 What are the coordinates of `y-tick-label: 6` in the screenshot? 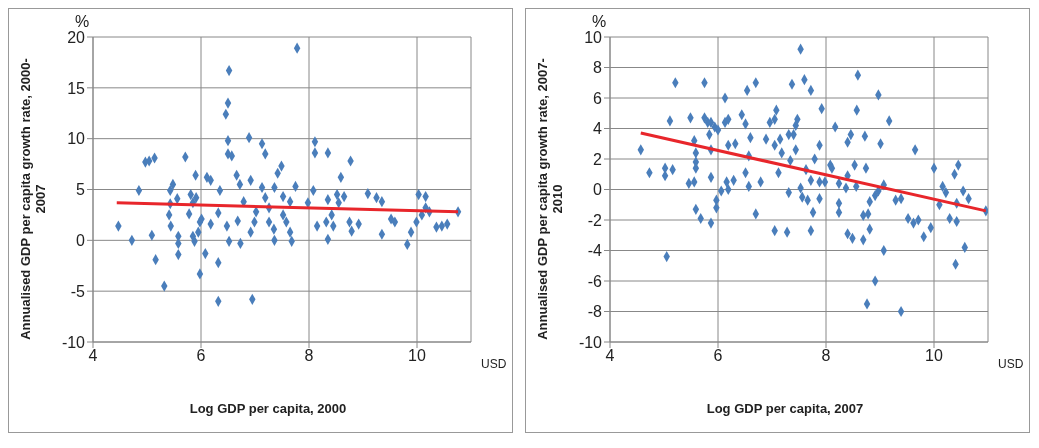 It's located at (598, 98).